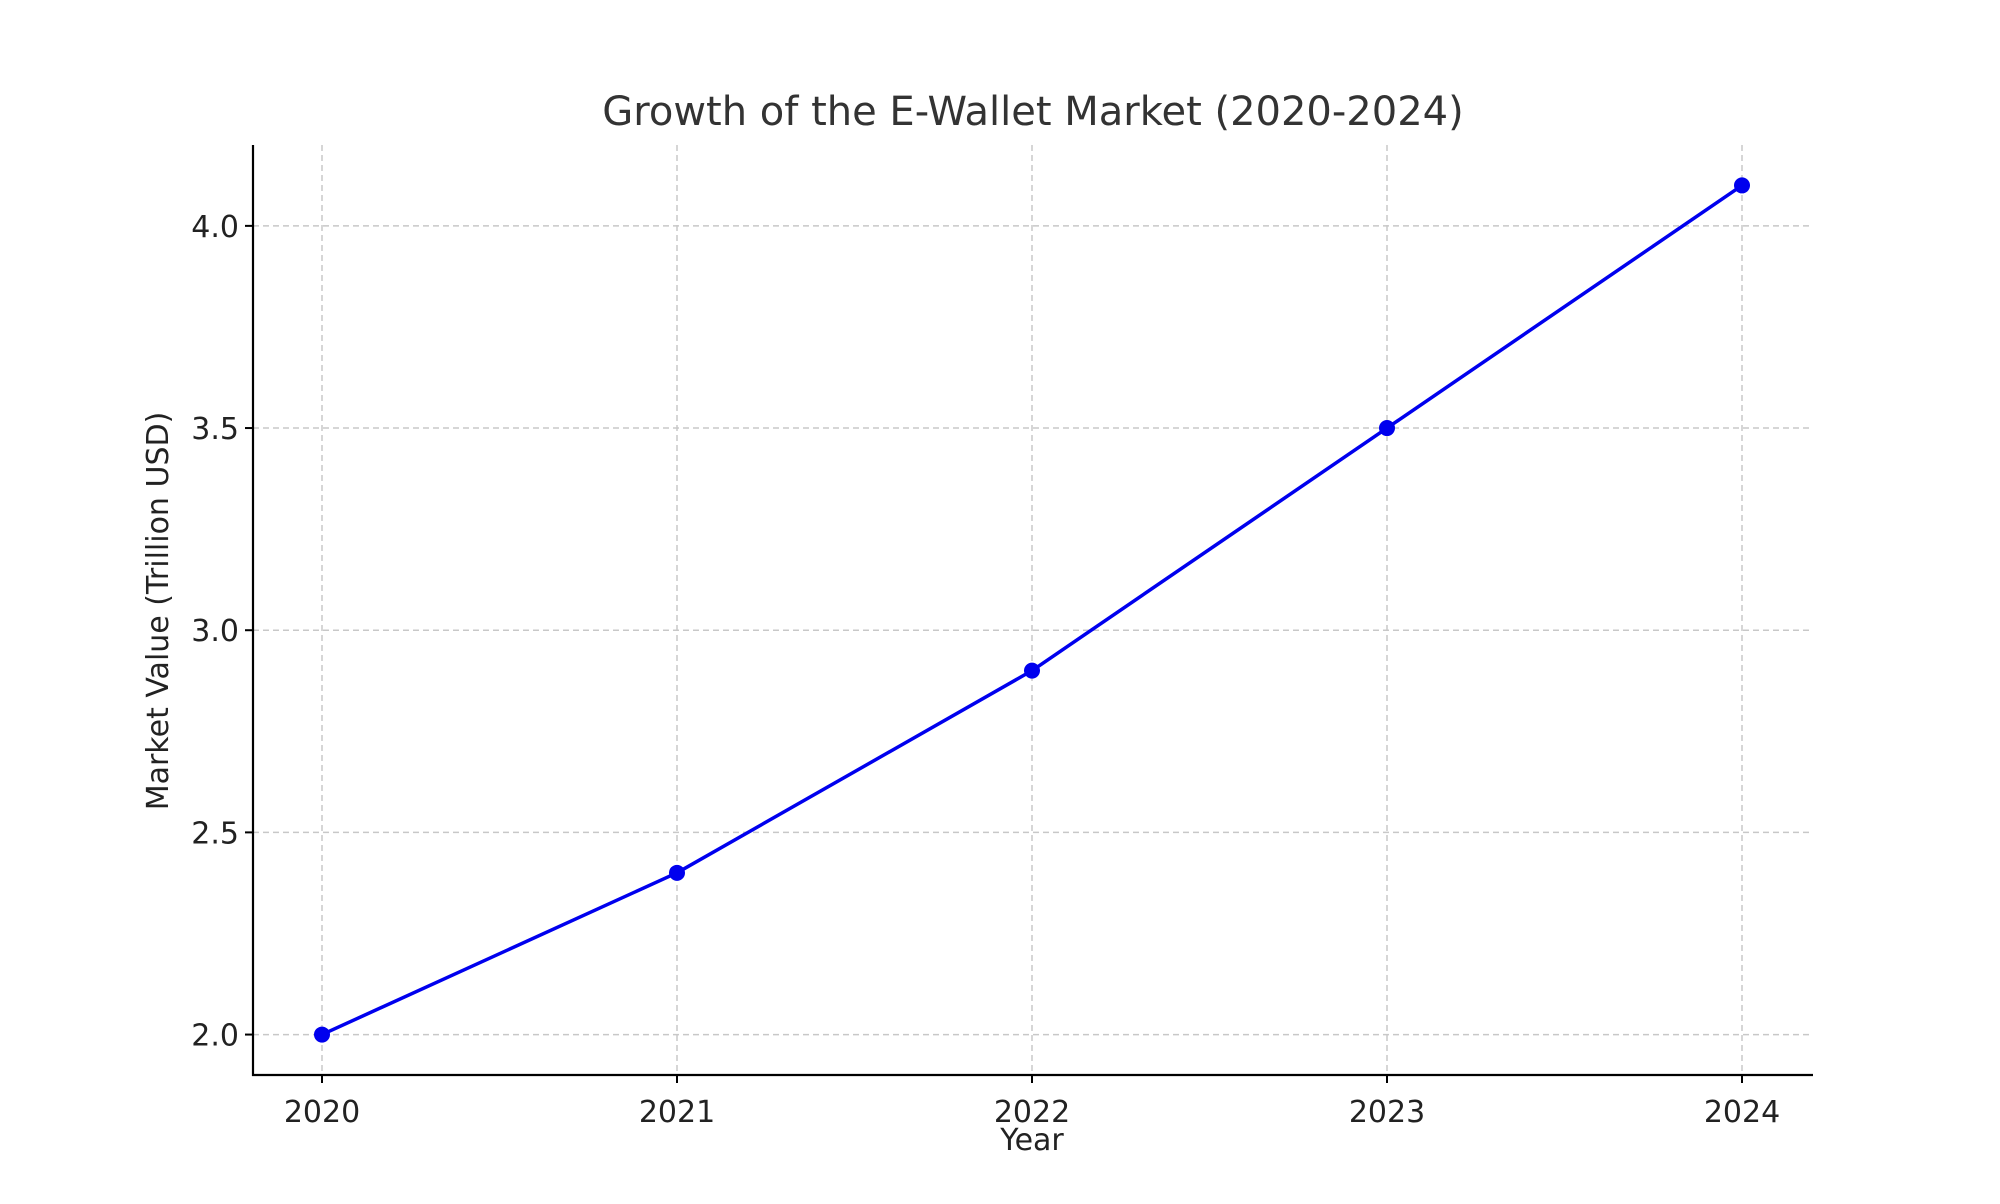 The image size is (2000, 1204). I want to click on y-tick-label: 4.0, so click(215, 227).